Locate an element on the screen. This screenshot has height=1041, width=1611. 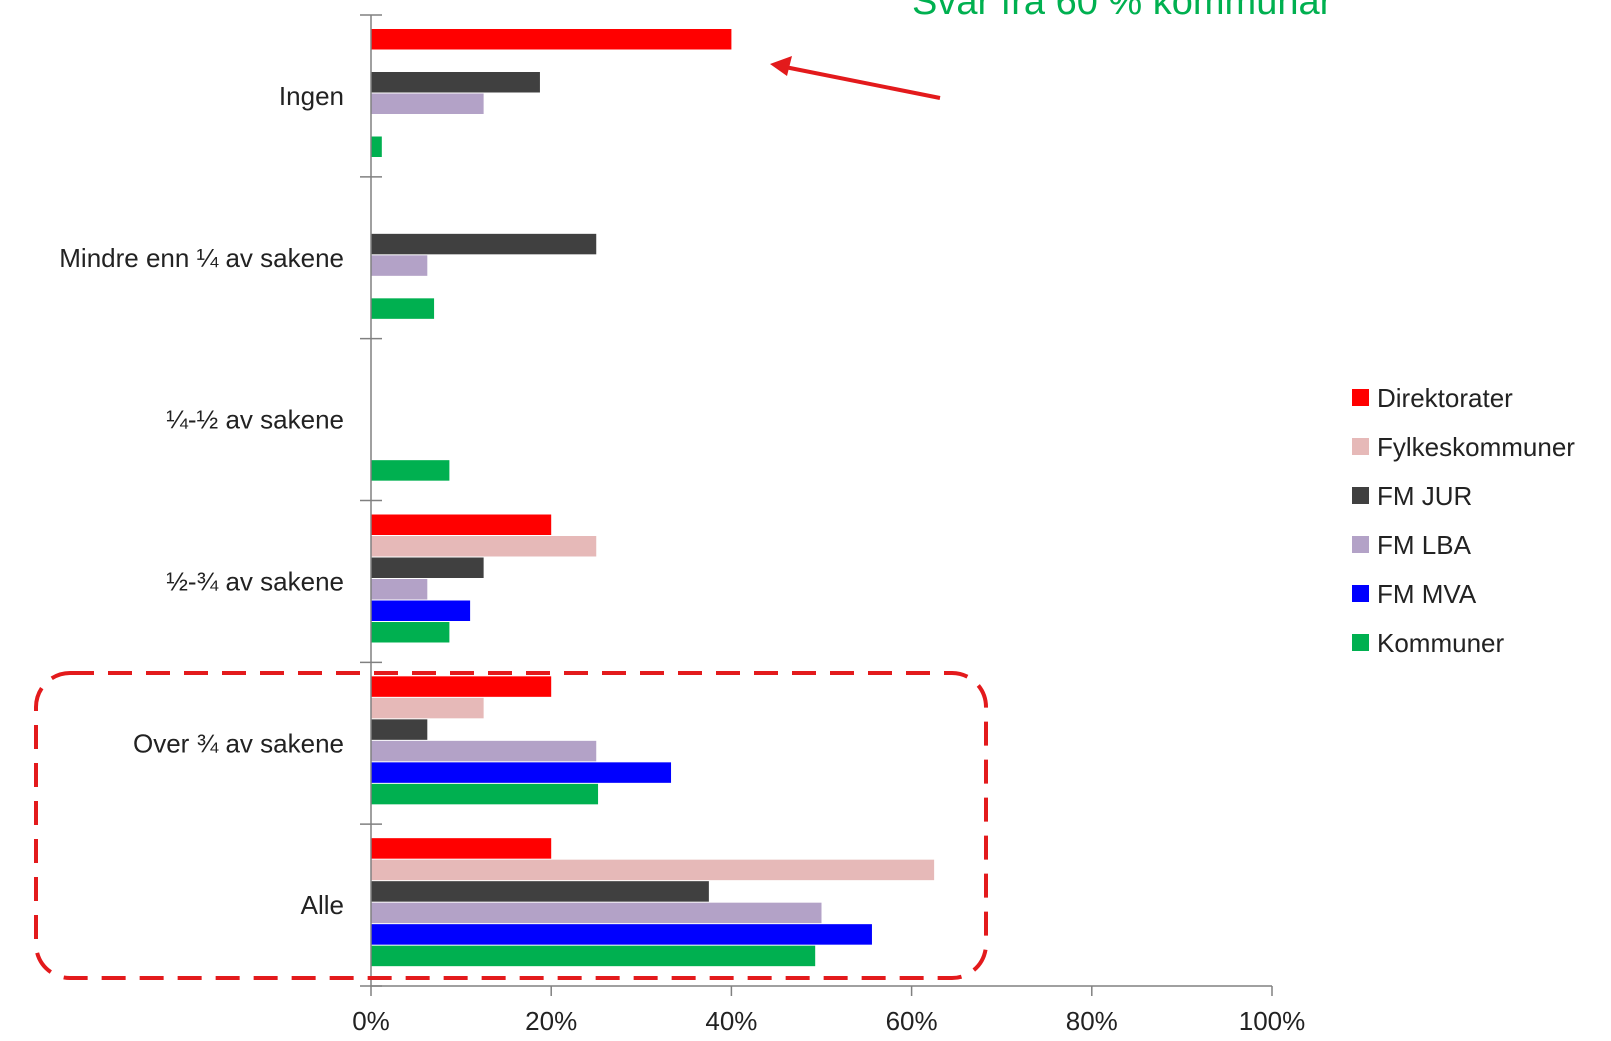
category-label-2: ¼-½ av sakene is located at coordinates (255, 420).